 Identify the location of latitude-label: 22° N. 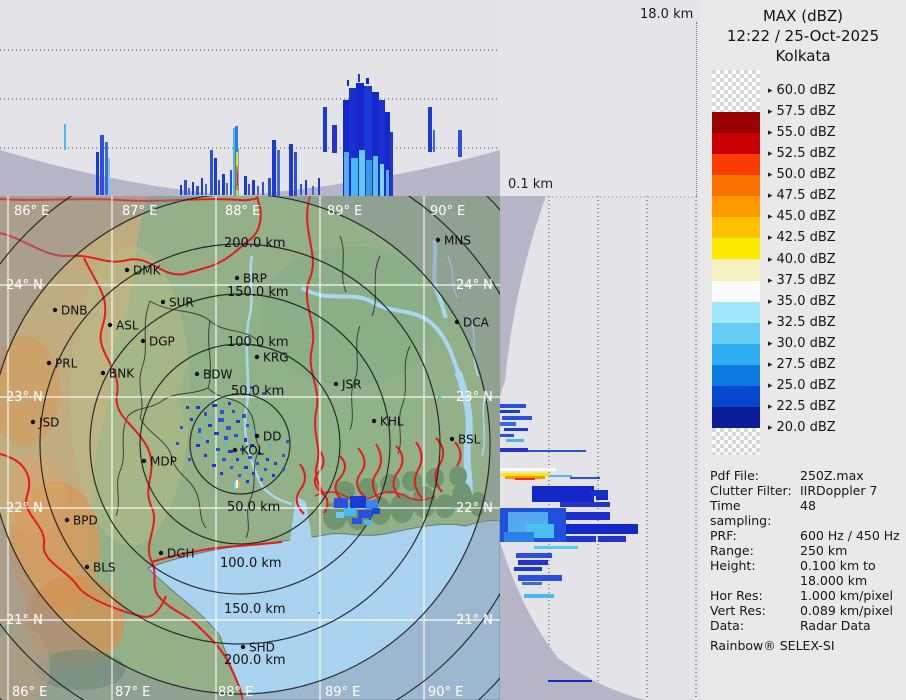
(474, 508).